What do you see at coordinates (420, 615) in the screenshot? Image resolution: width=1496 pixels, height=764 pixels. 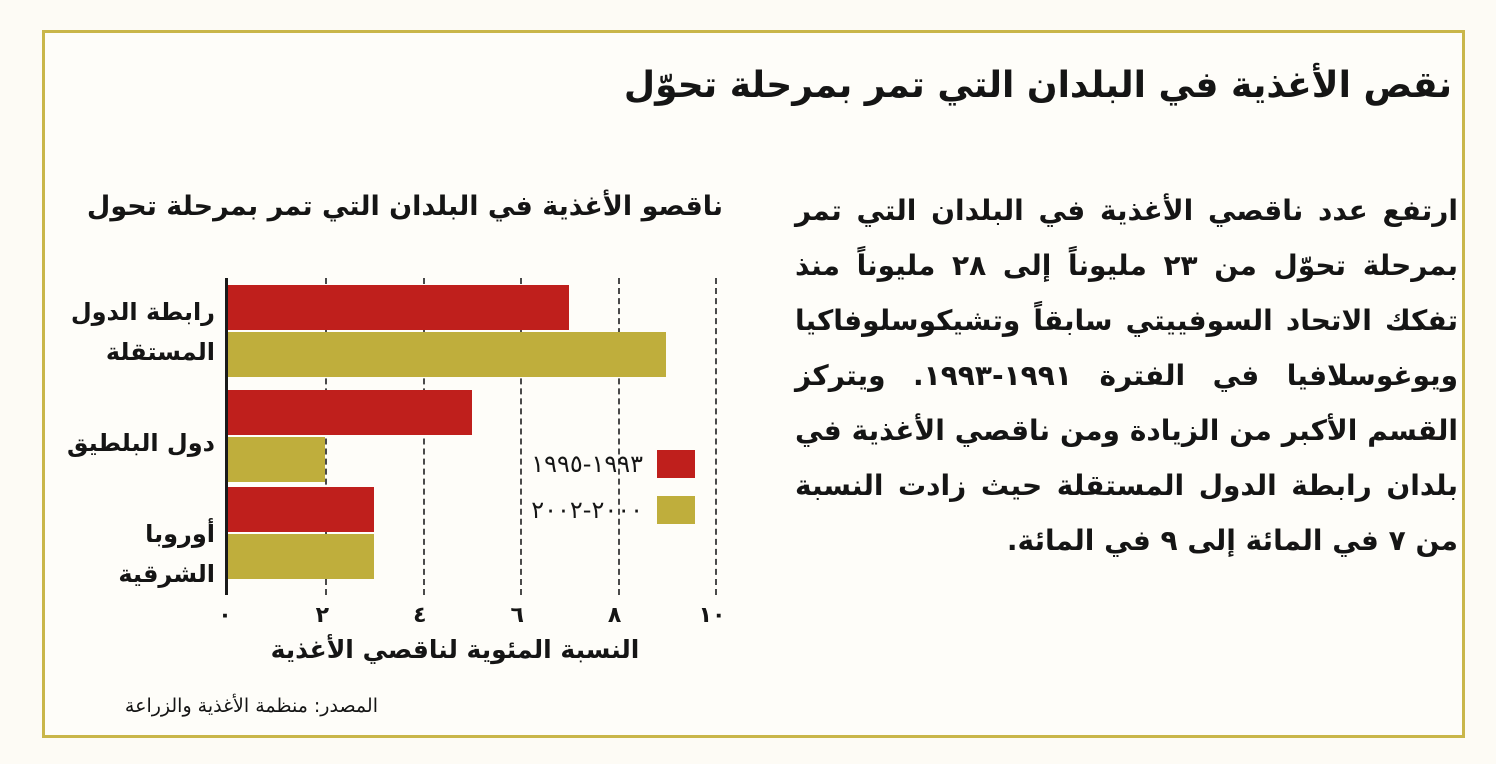 I see `x-tick-4: ٤` at bounding box center [420, 615].